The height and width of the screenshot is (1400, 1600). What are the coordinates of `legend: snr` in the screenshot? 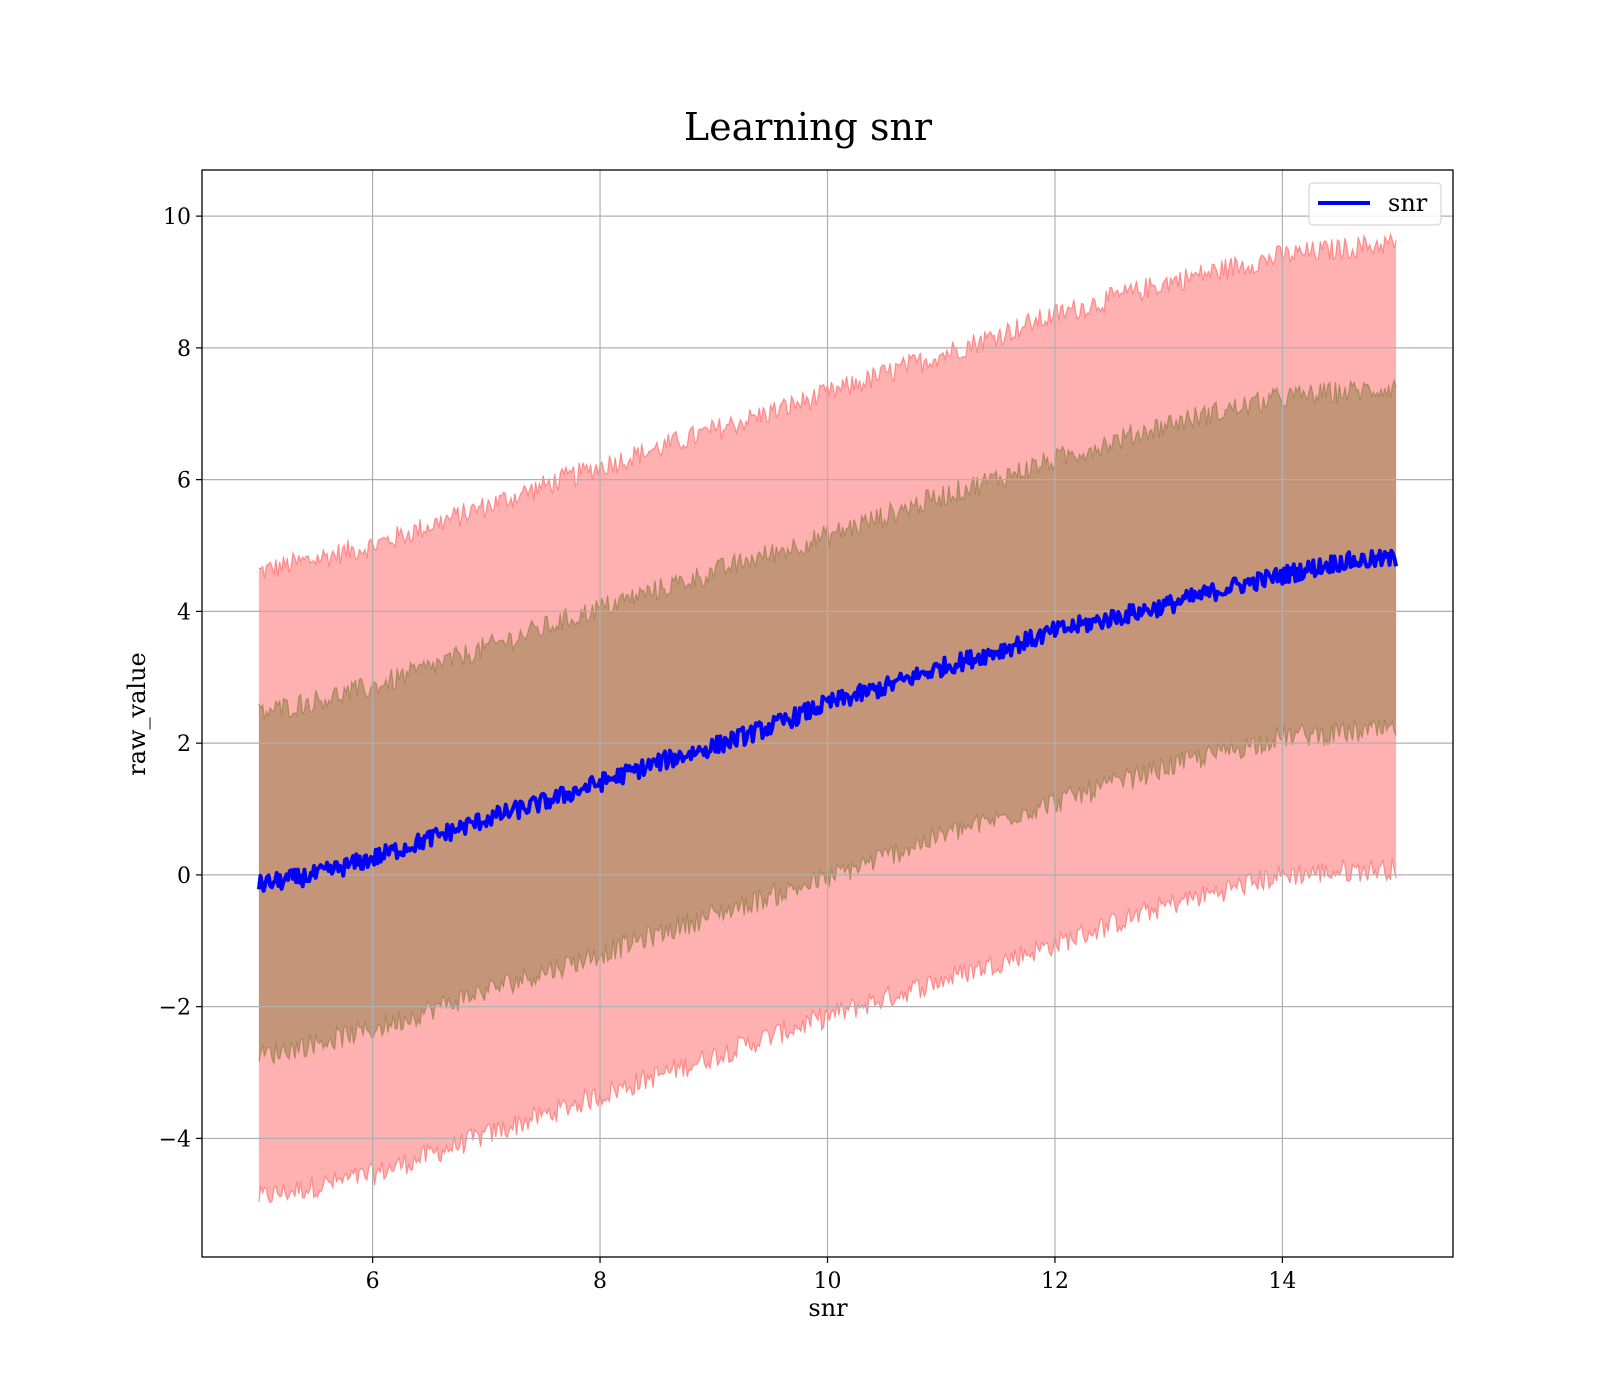 It's located at (1375, 204).